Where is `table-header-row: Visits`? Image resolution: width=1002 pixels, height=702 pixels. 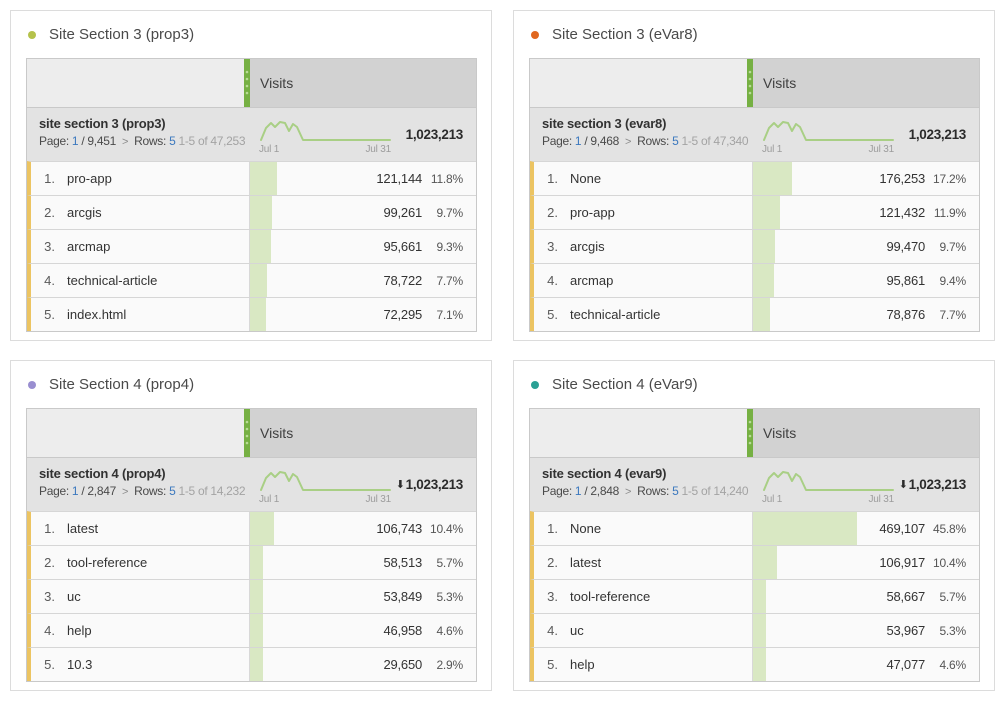 table-header-row: Visits is located at coordinates (754, 83).